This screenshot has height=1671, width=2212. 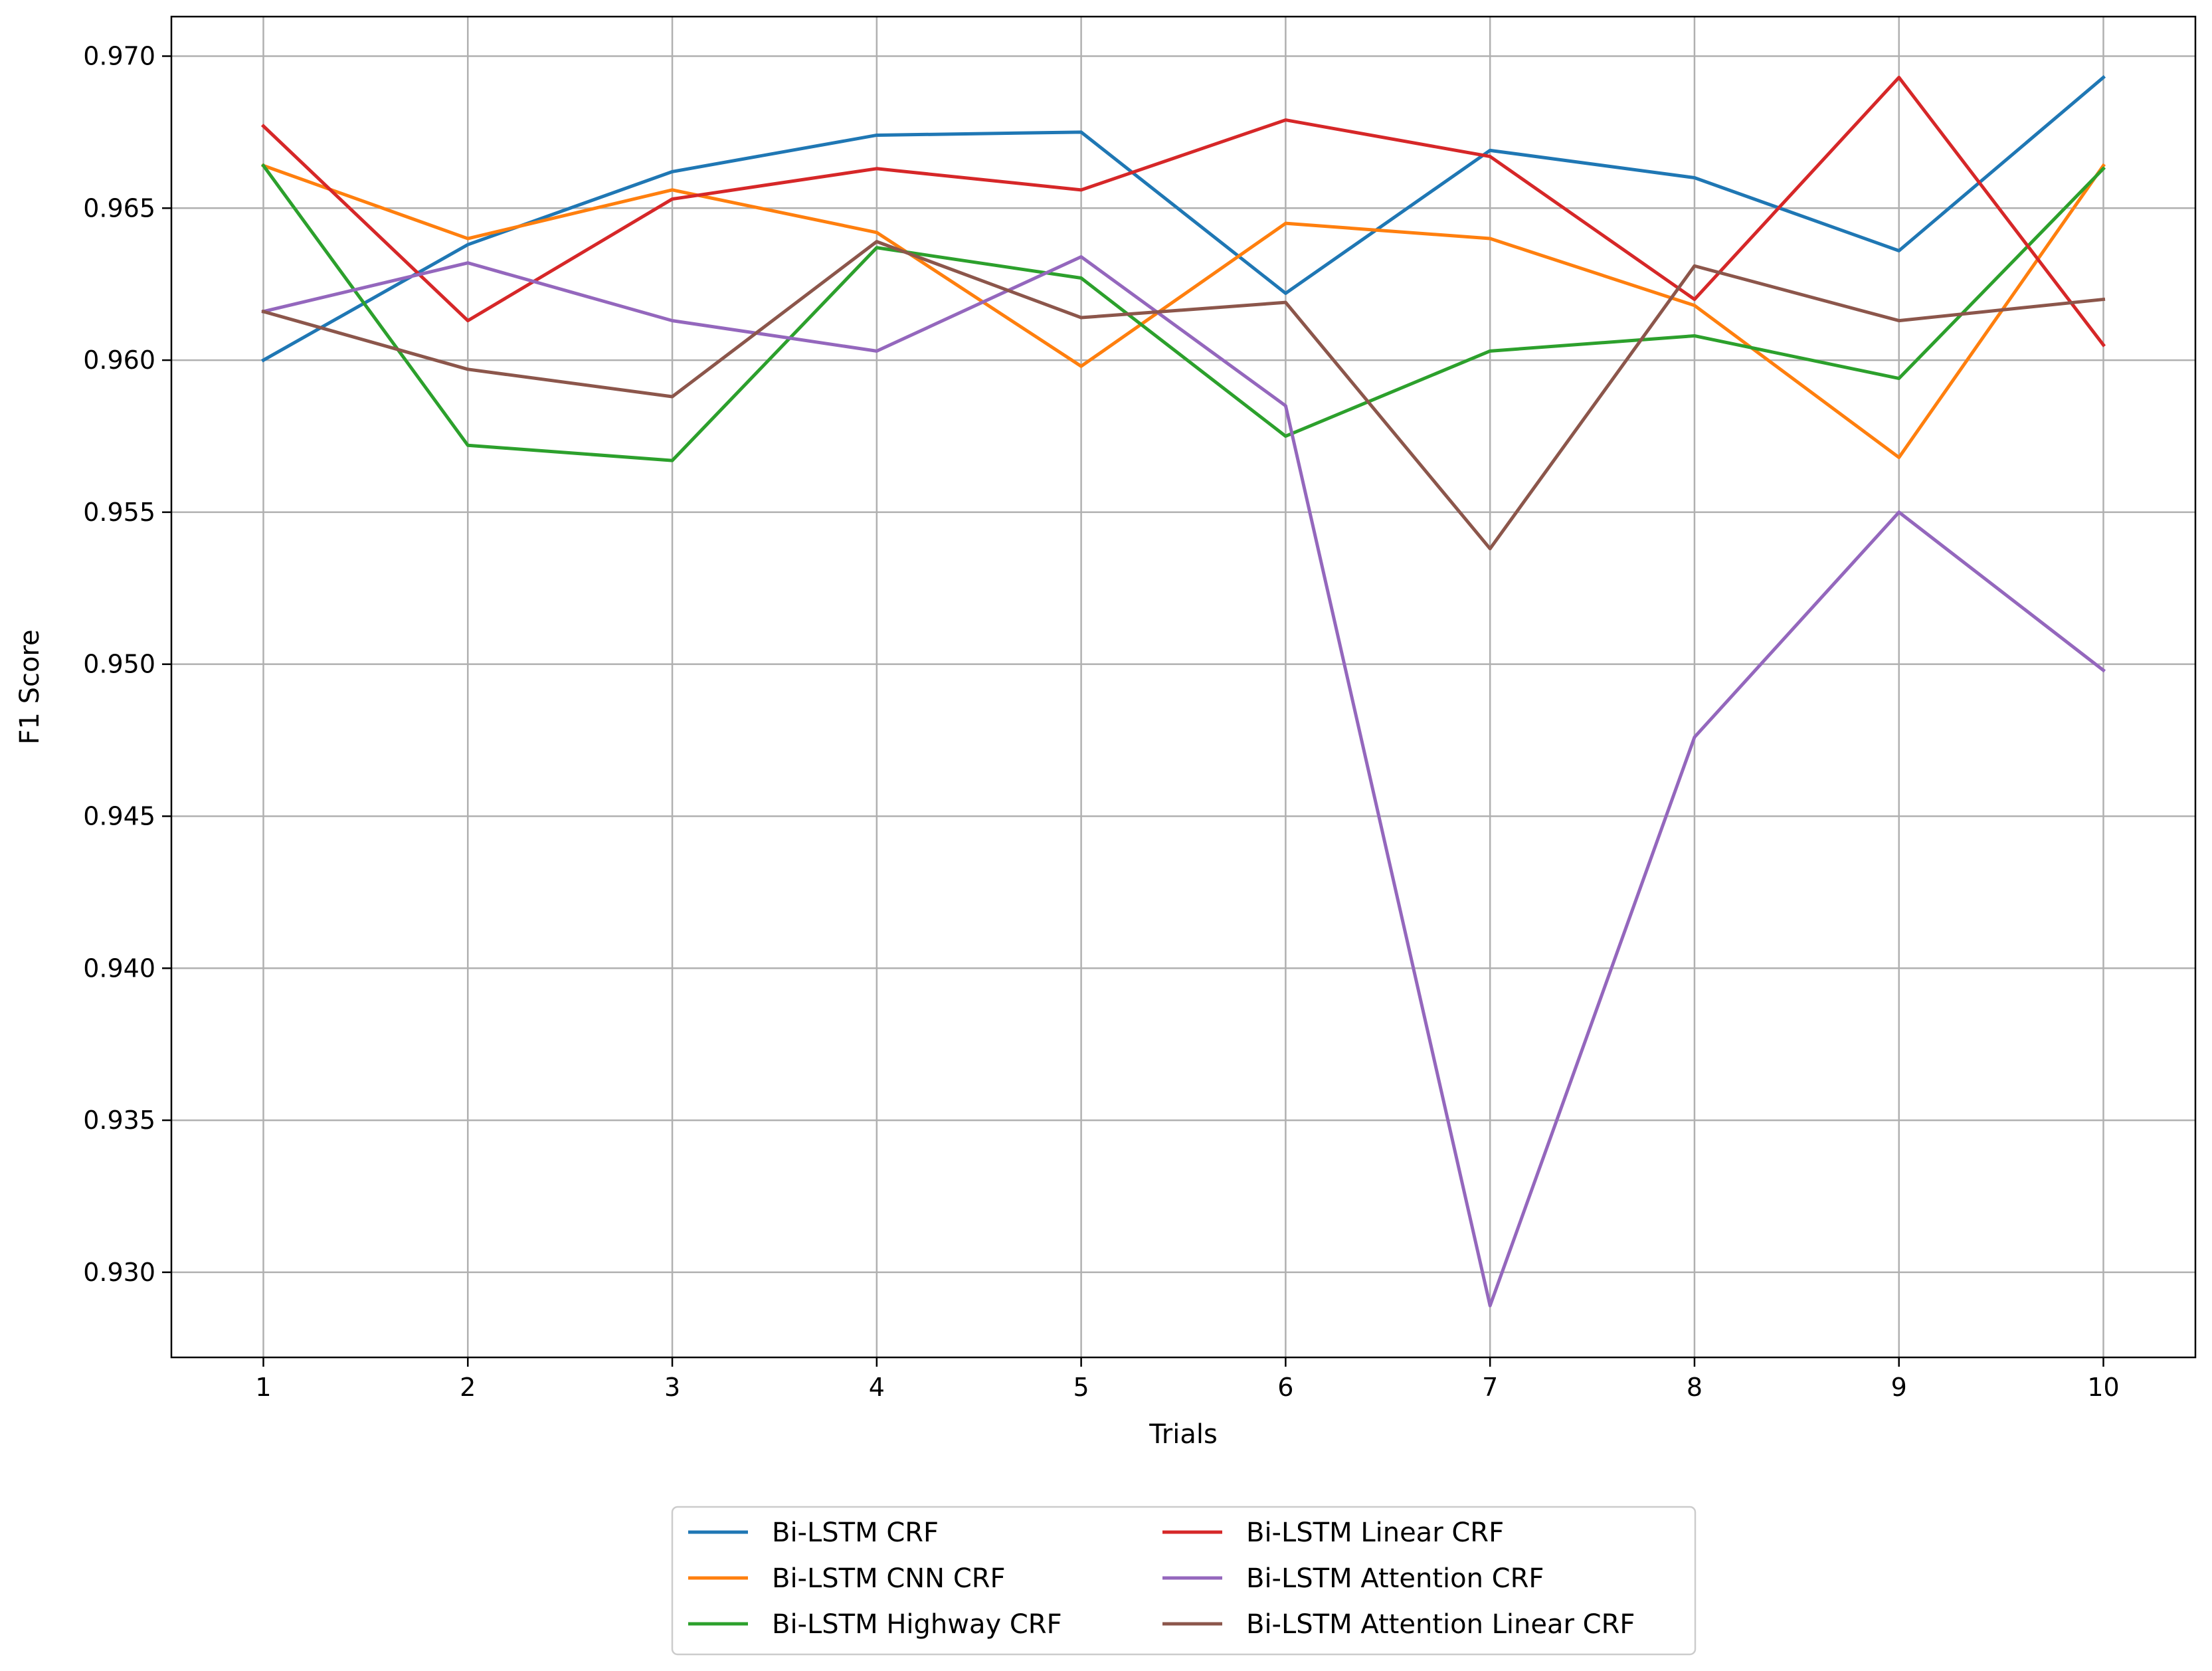 What do you see at coordinates (1490, 1387) in the screenshot?
I see `x-tick-label: 7` at bounding box center [1490, 1387].